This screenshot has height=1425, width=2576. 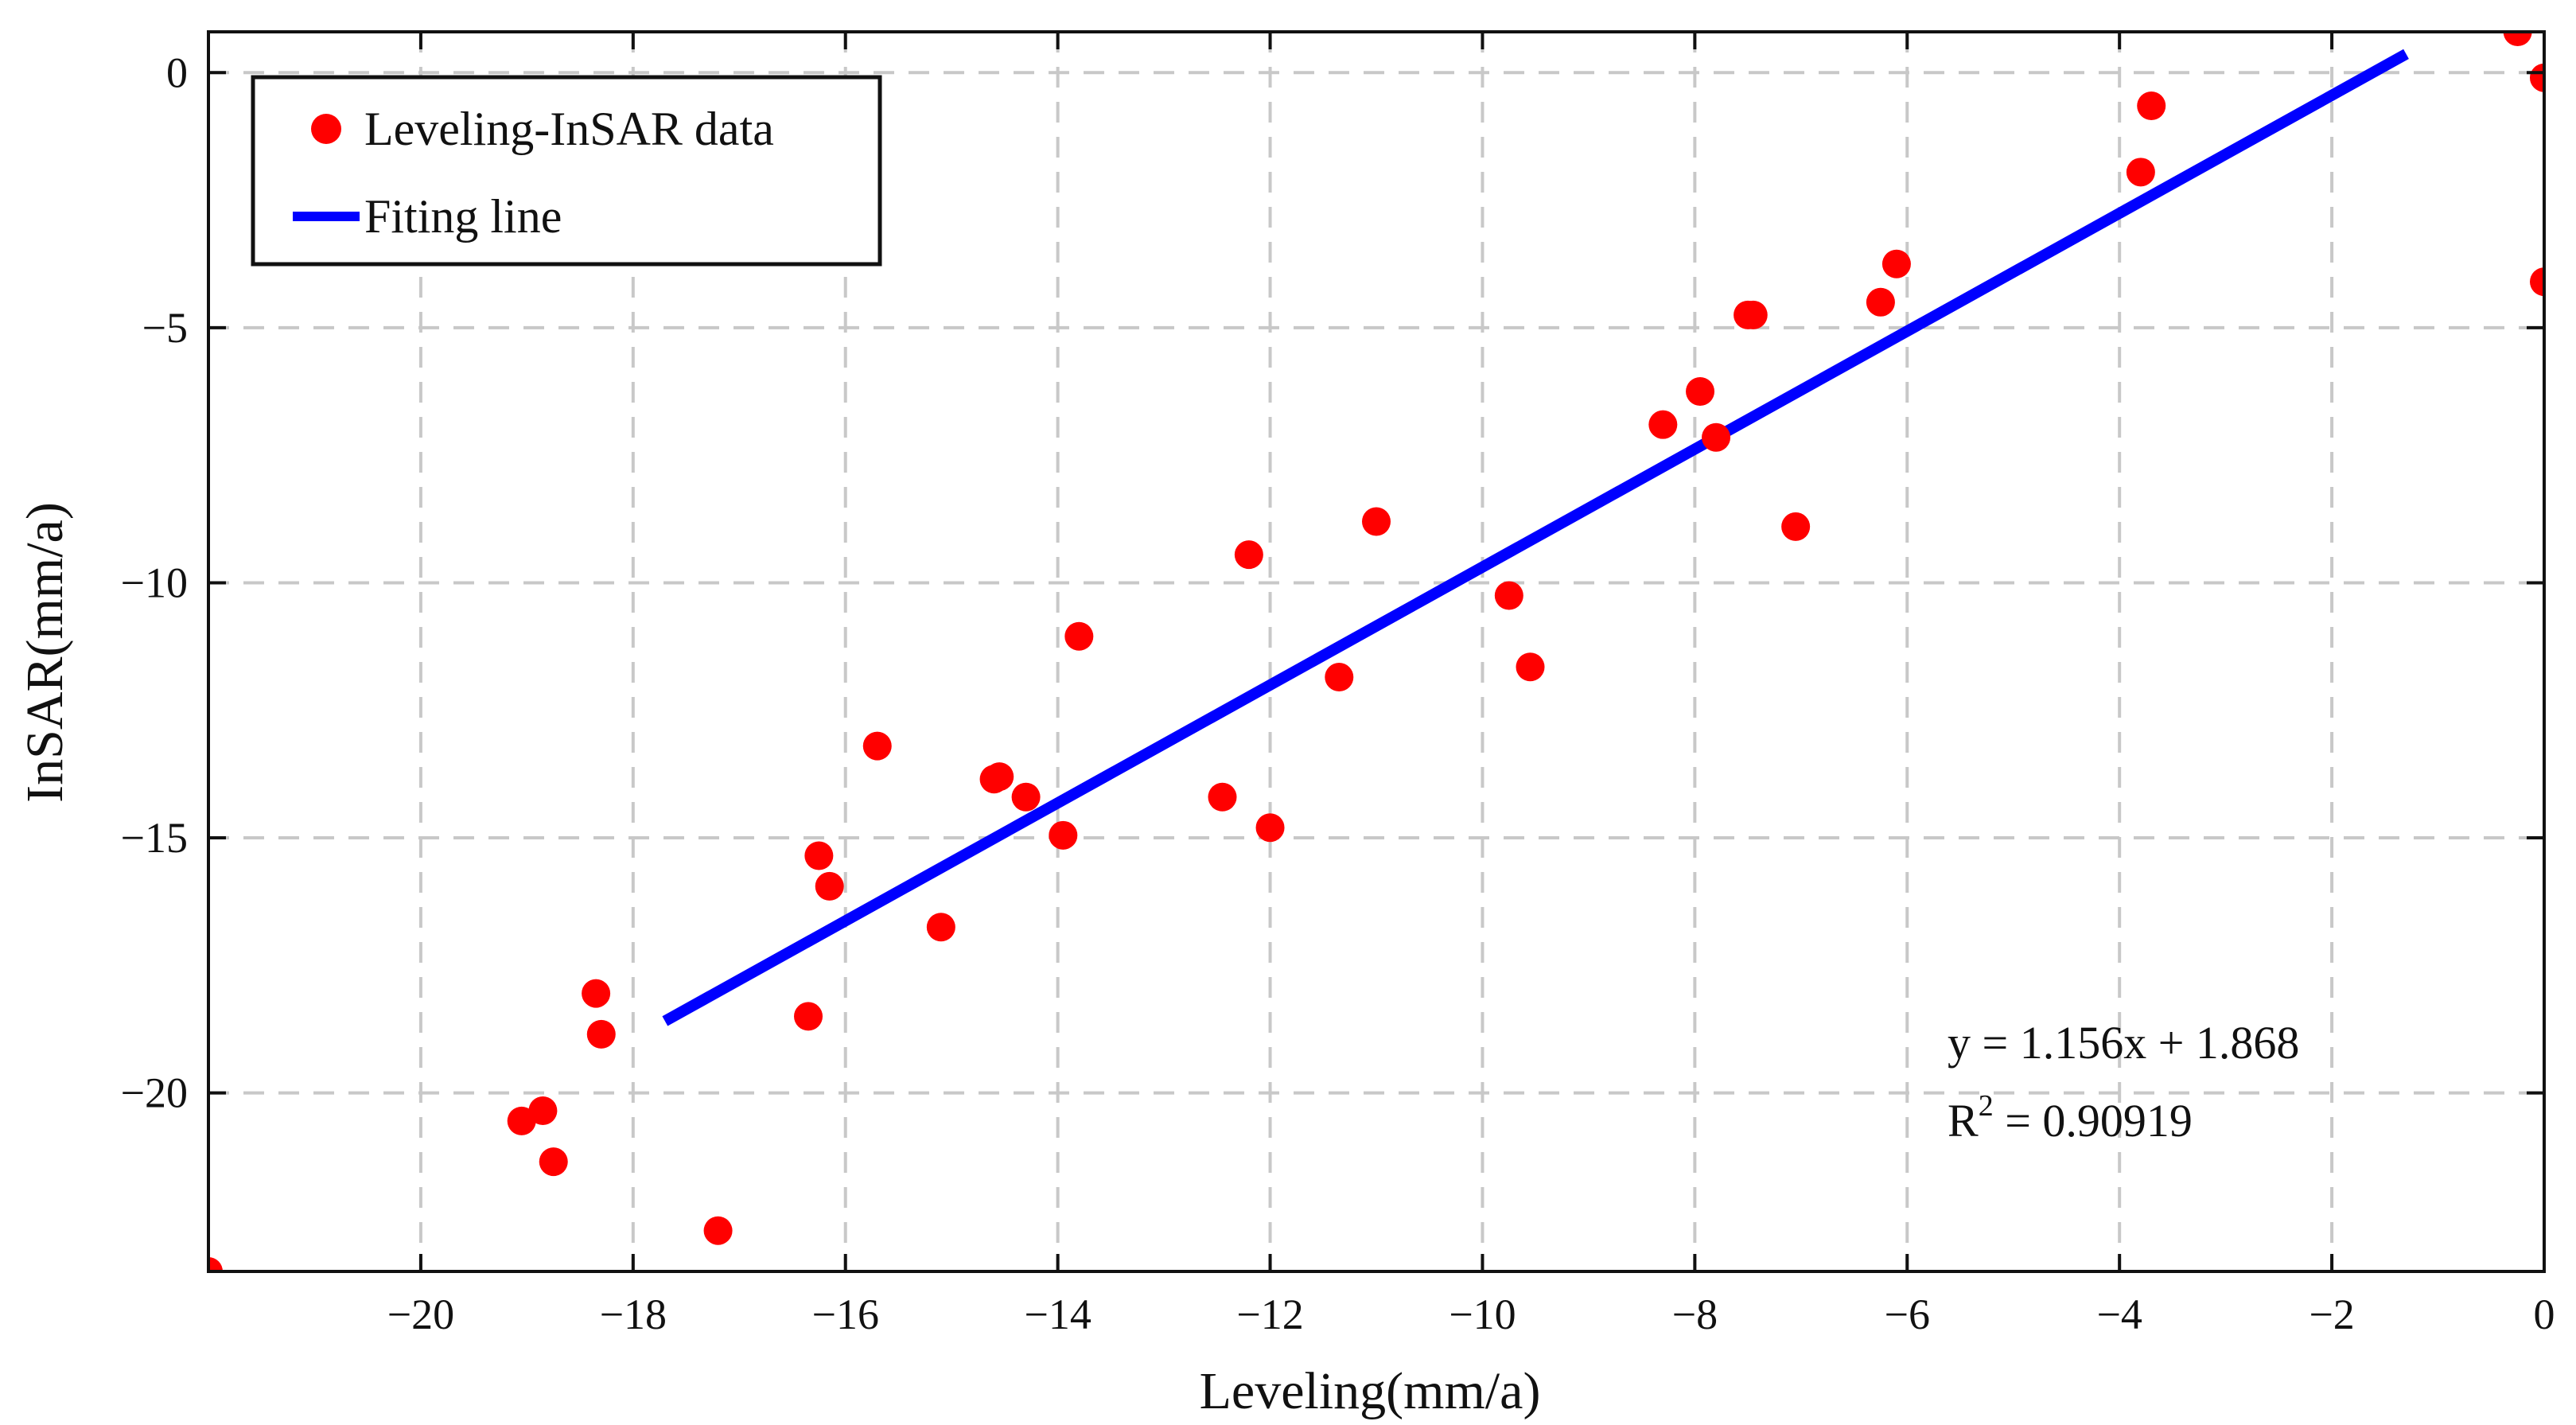 I want to click on r-squared-value: R2 = 0.90919, so click(x=2070, y=1118).